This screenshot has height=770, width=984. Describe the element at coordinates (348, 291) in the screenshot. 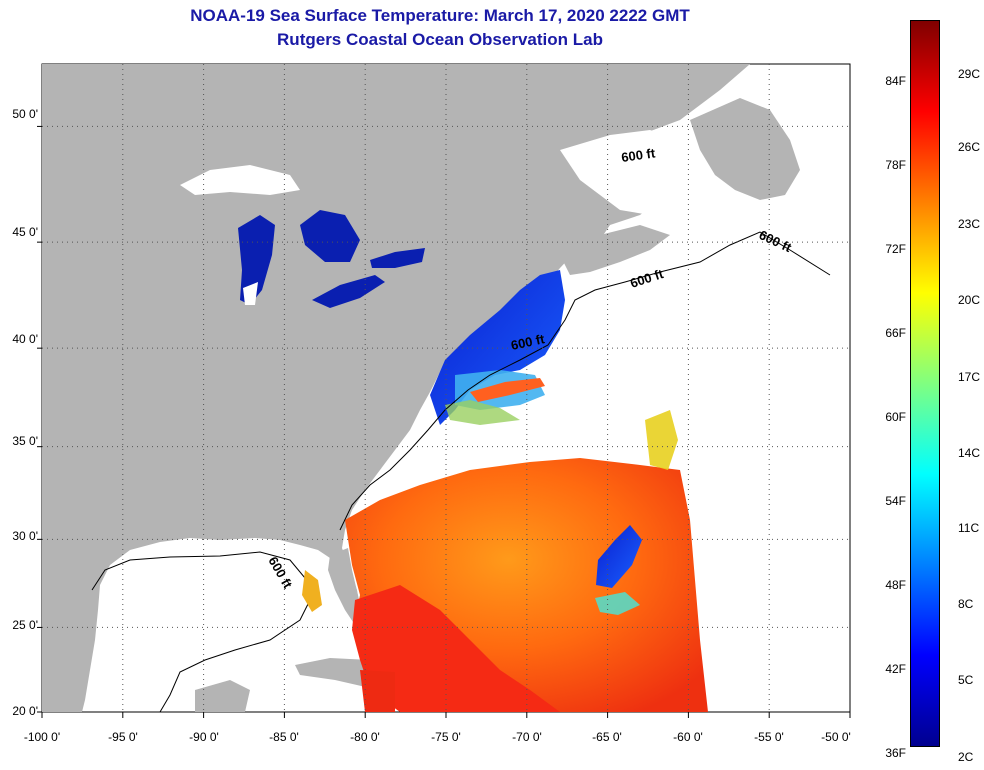

I see `lake-erie` at that location.